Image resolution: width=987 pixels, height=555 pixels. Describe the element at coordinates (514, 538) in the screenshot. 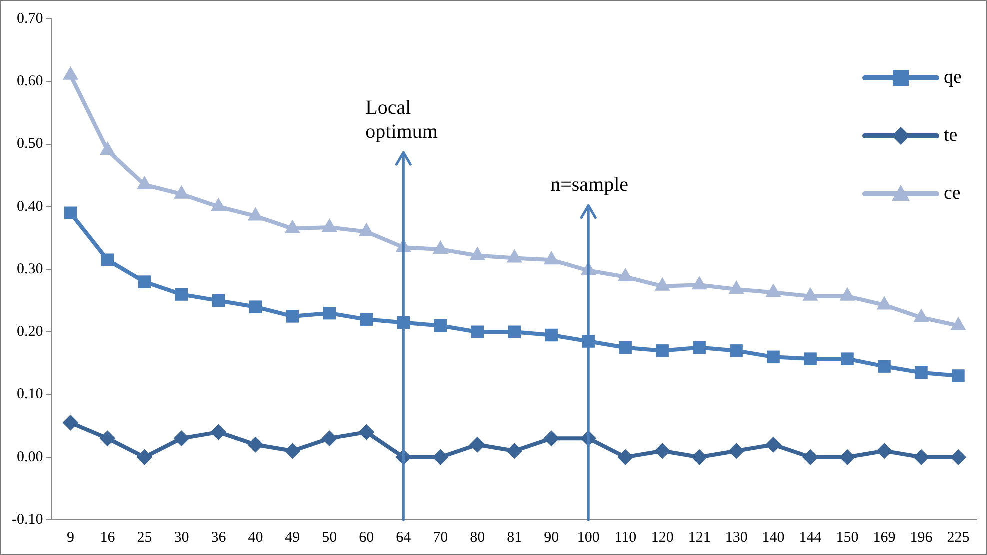

I see `x-tick-label: 81` at that location.